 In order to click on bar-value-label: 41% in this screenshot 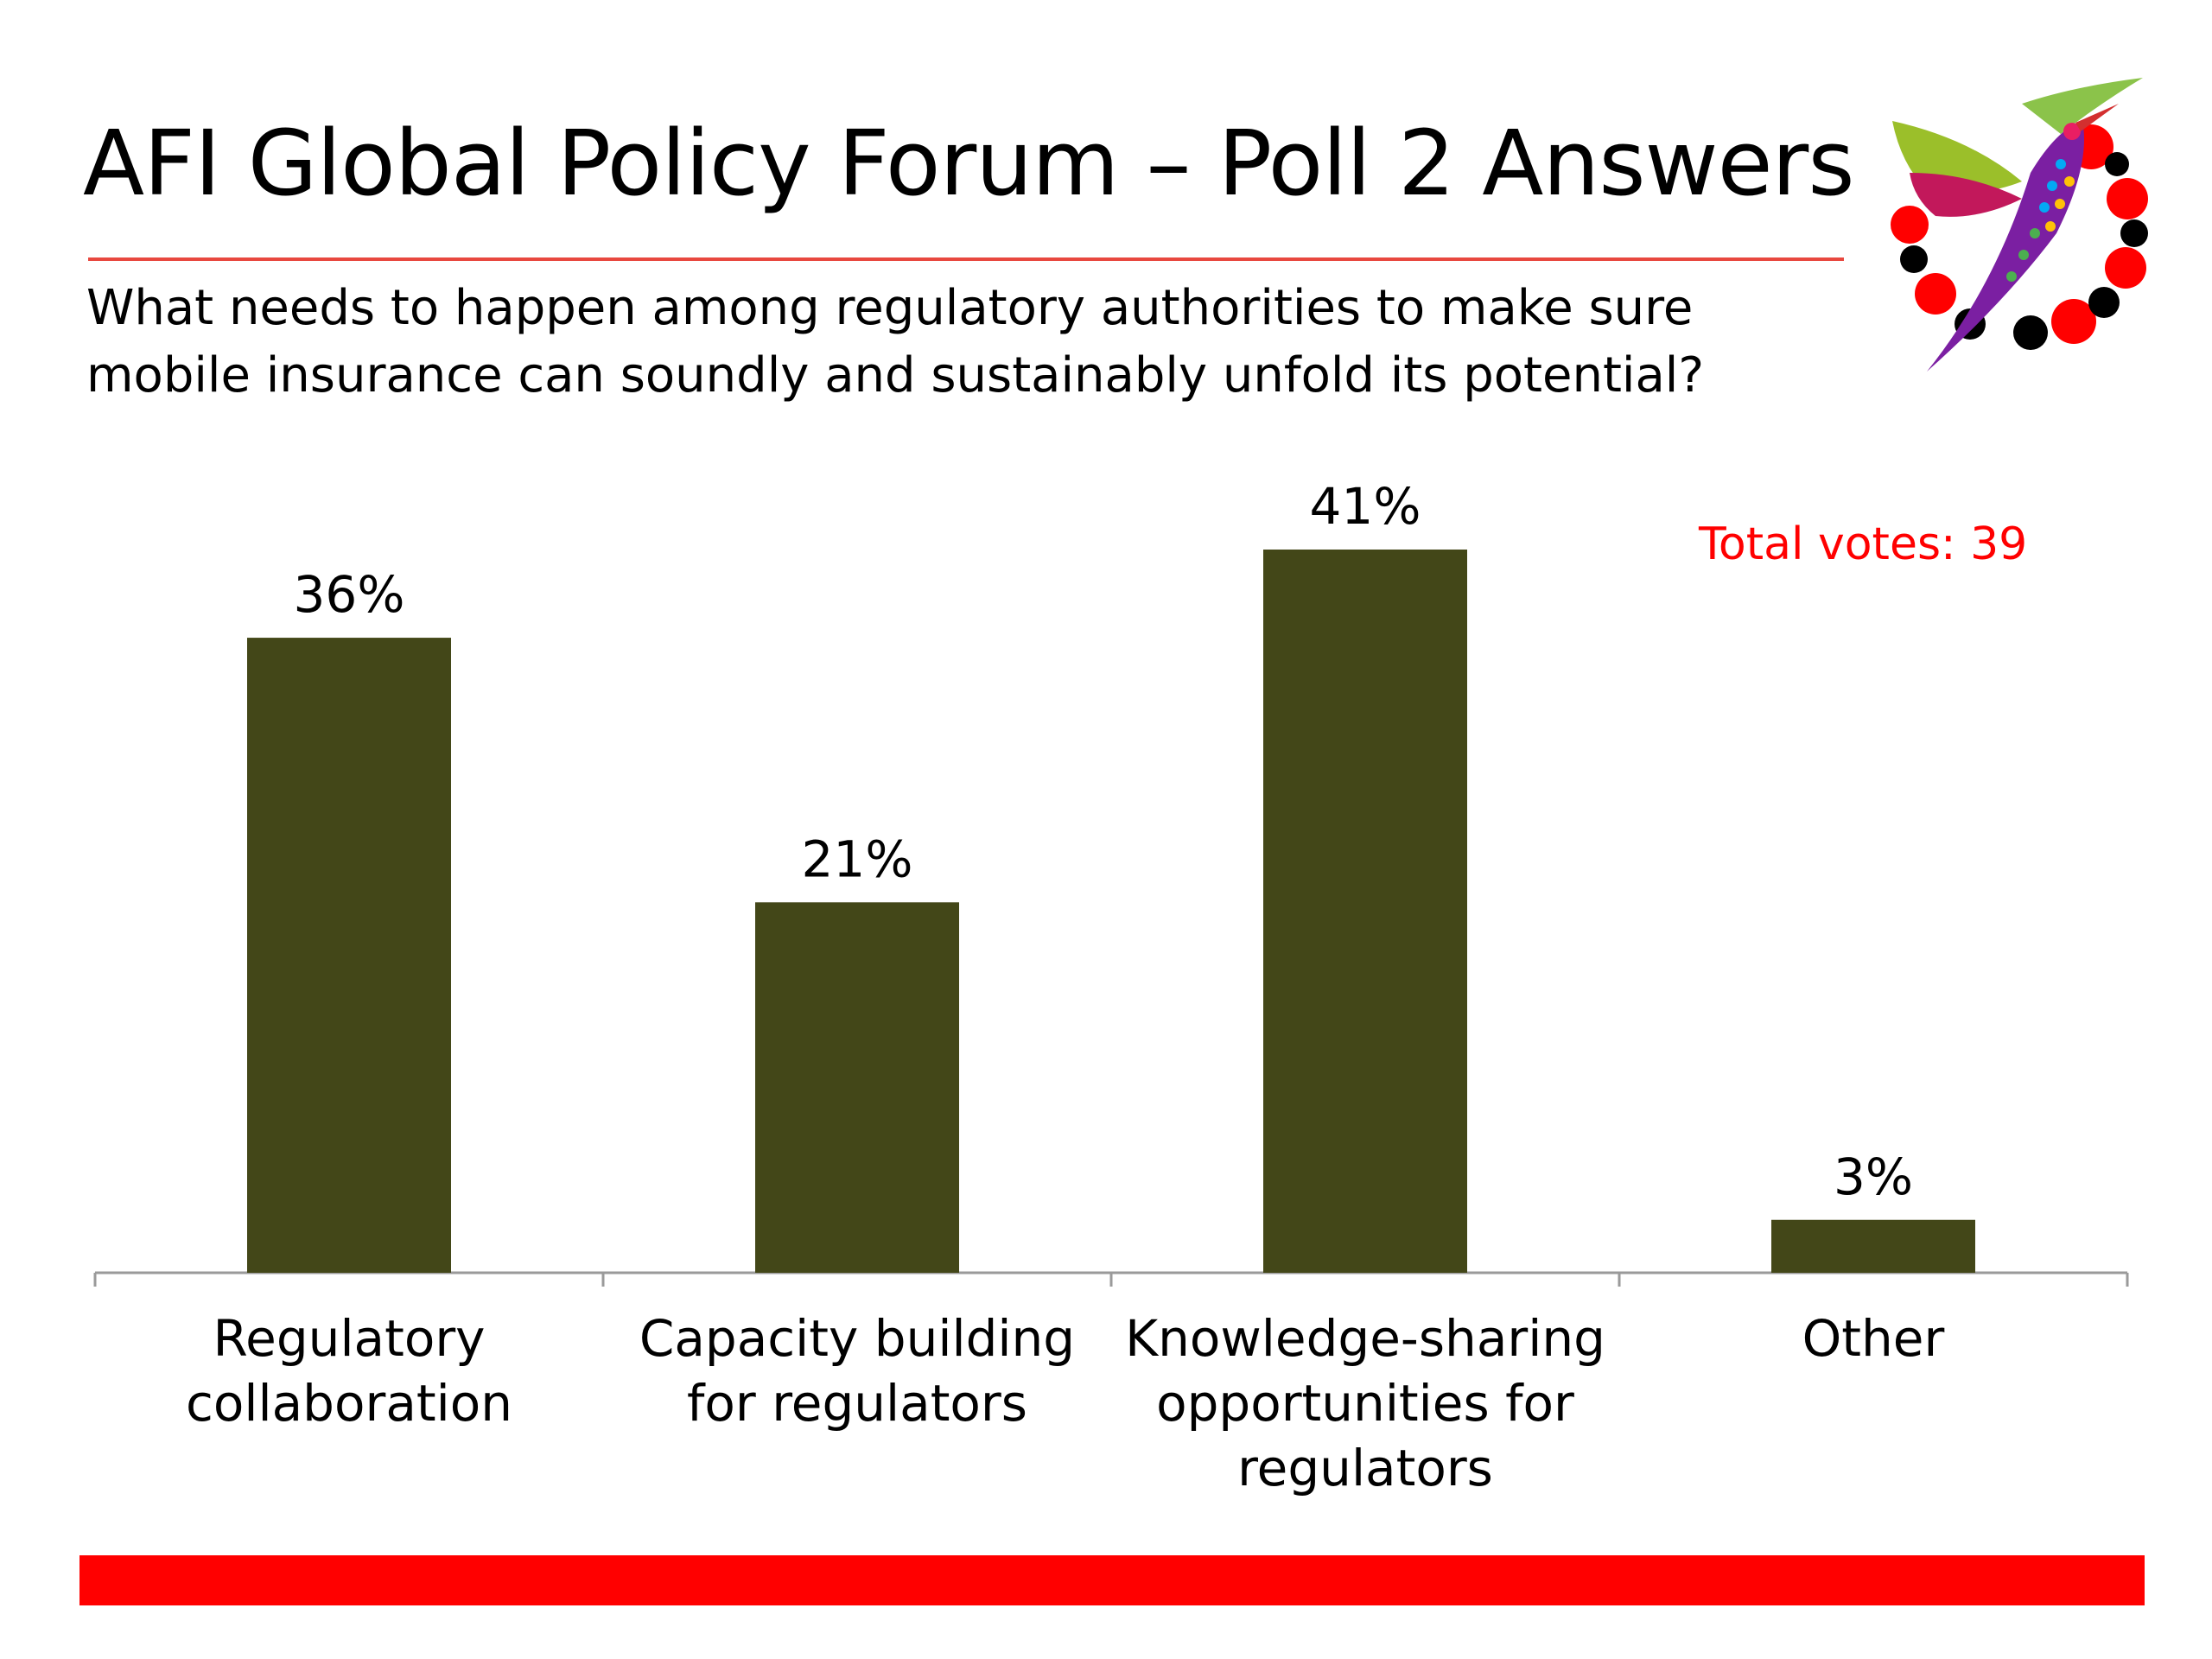, I will do `click(1365, 506)`.